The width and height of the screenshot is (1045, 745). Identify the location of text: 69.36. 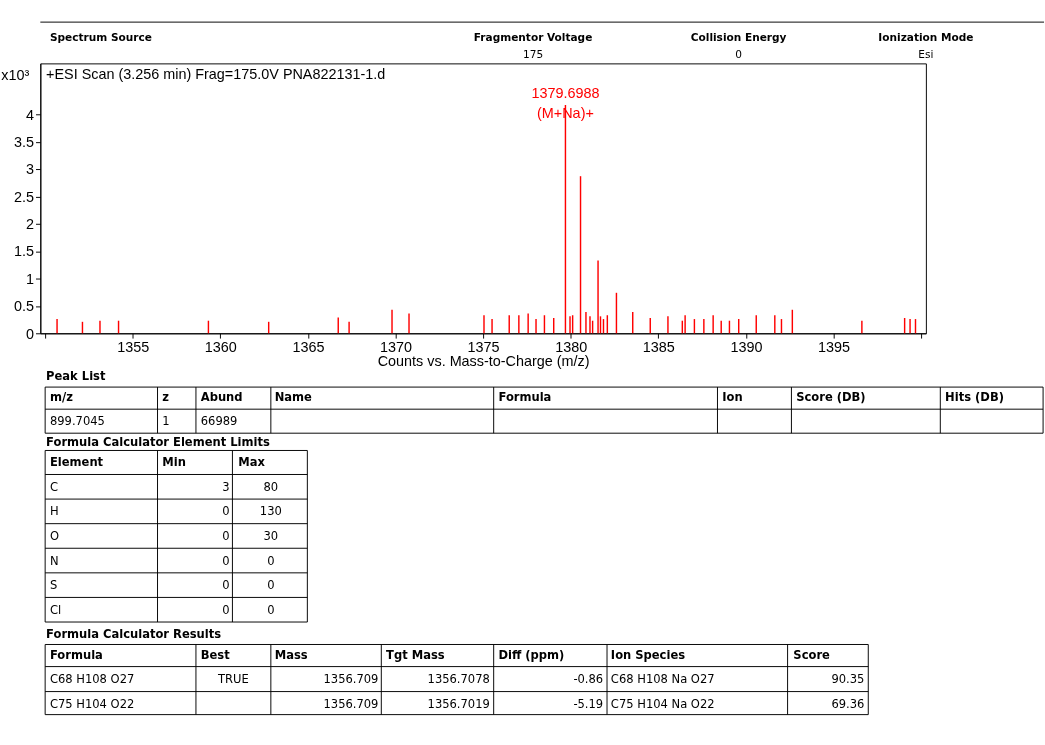
(848, 703).